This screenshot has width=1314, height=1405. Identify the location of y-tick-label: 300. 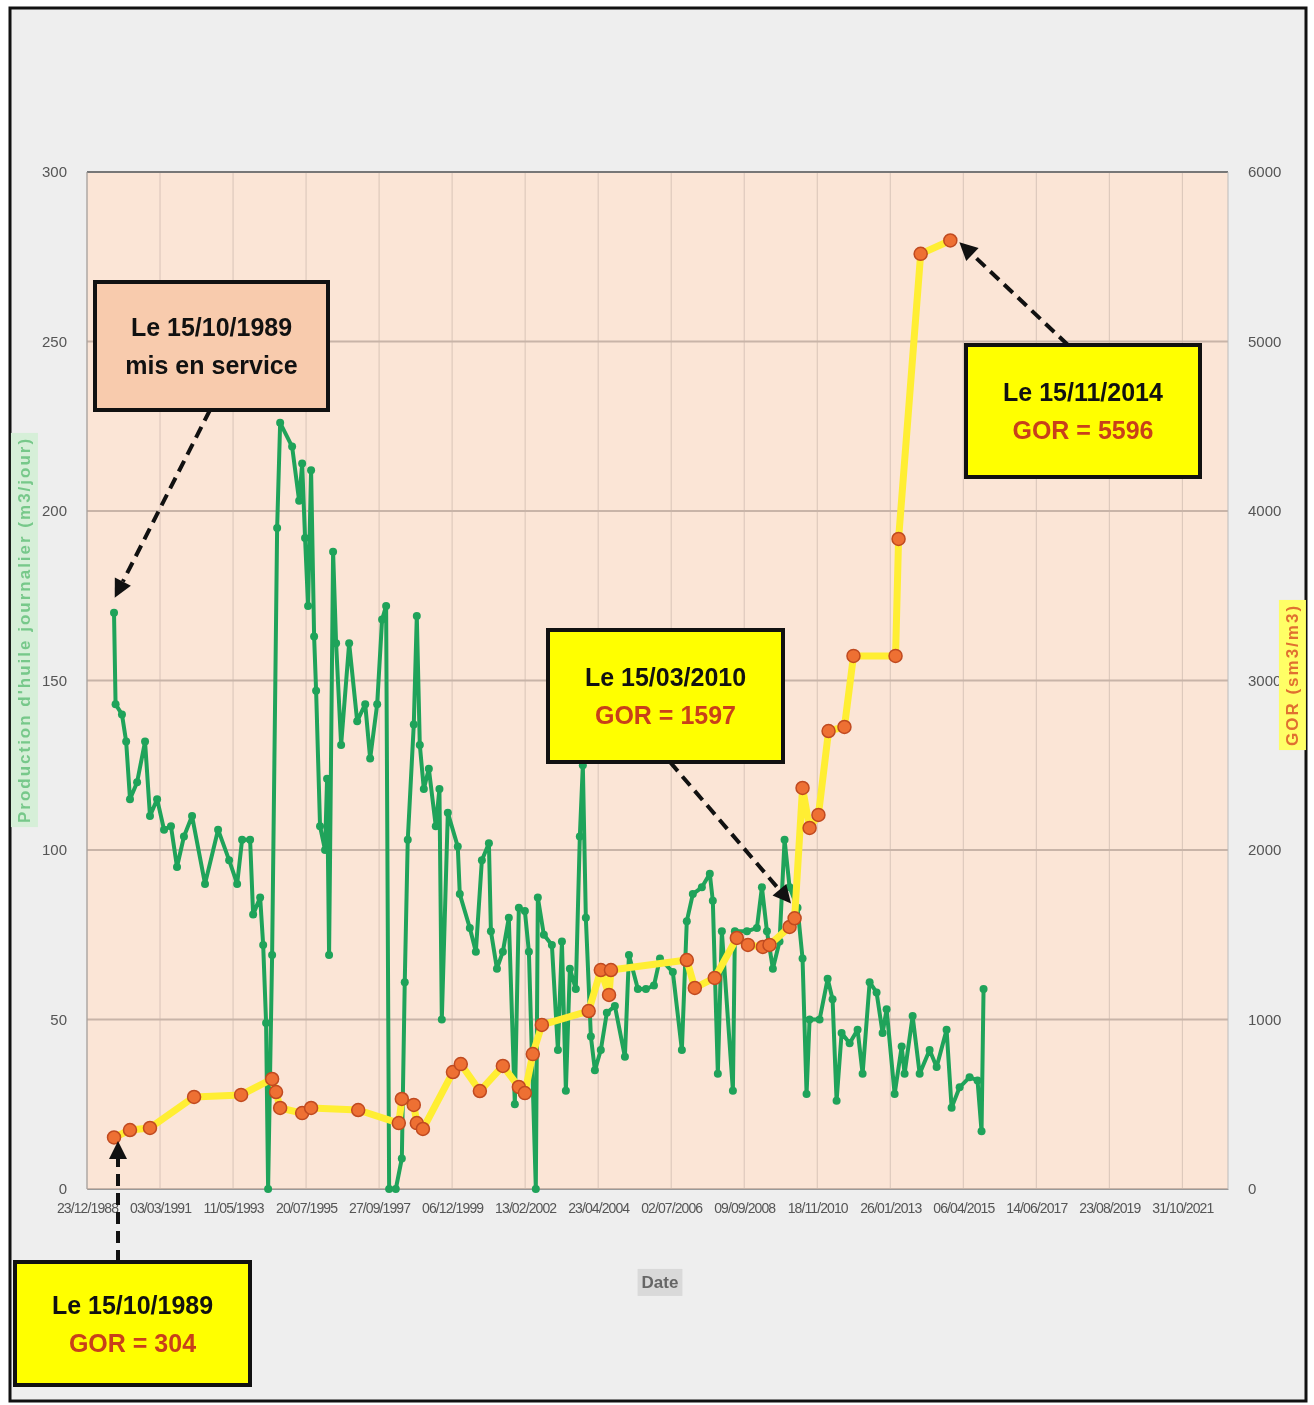
(54, 172).